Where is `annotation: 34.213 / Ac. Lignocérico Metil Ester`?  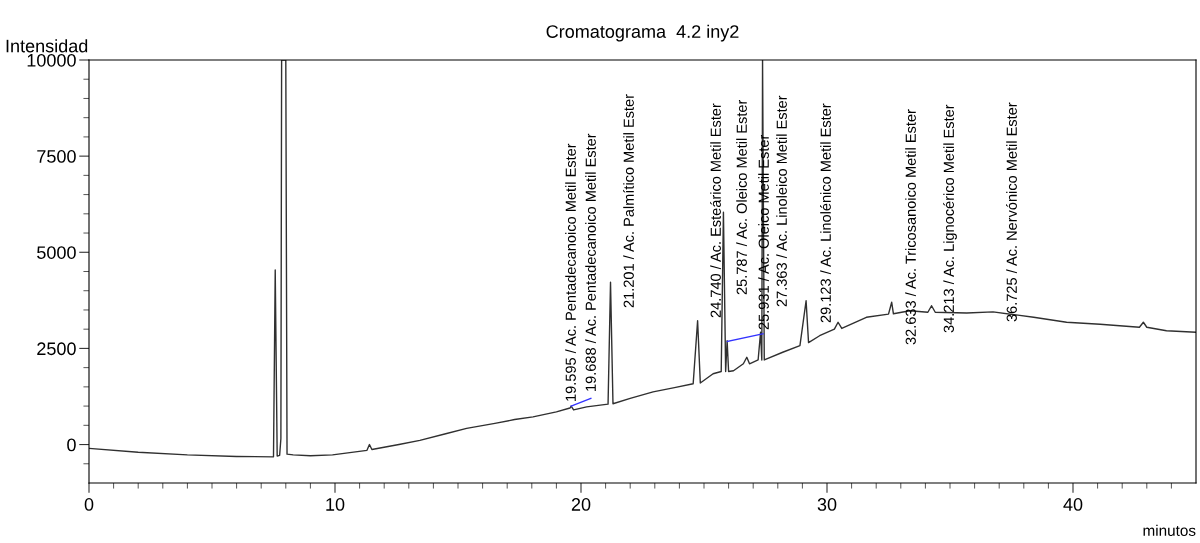
annotation: 34.213 / Ac. Lignocérico Metil Ester is located at coordinates (950, 218).